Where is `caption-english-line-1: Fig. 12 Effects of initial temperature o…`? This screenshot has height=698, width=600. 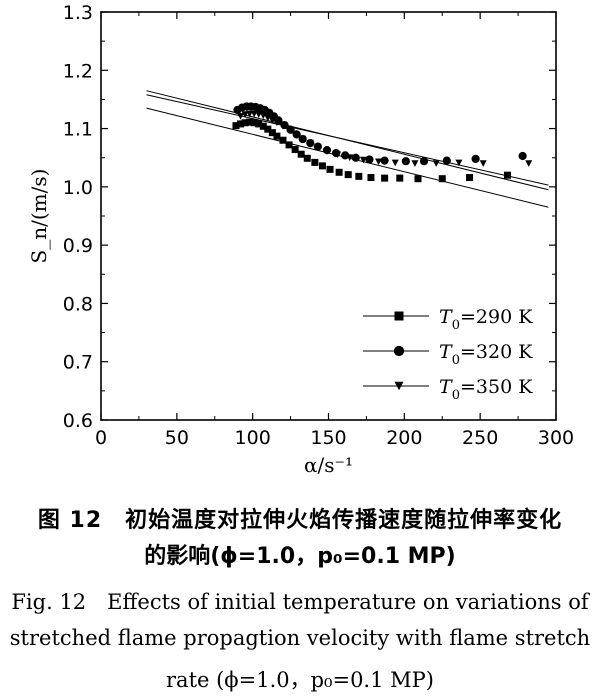
caption-english-line-1: Fig. 12 Effects of initial temperature o… is located at coordinates (300, 602).